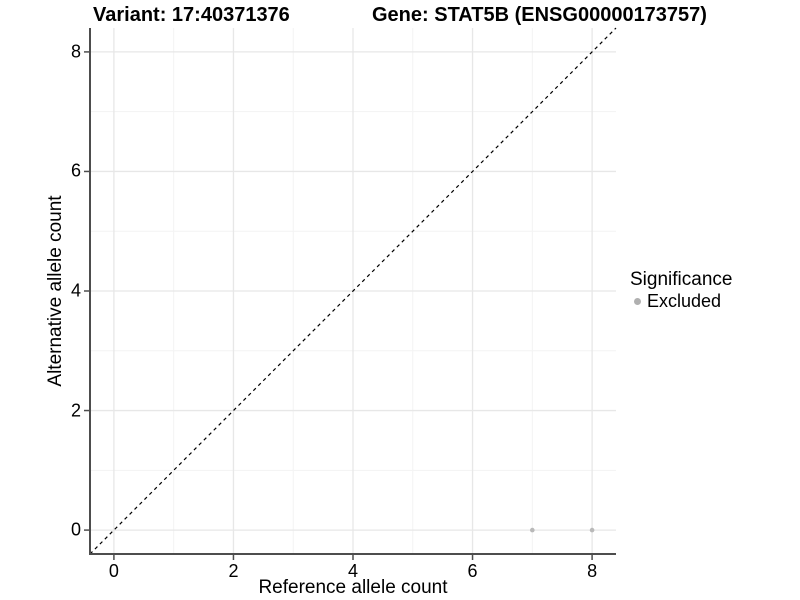 Image resolution: width=800 pixels, height=600 pixels. What do you see at coordinates (113, 571) in the screenshot?
I see `x-tick-label: 0` at bounding box center [113, 571].